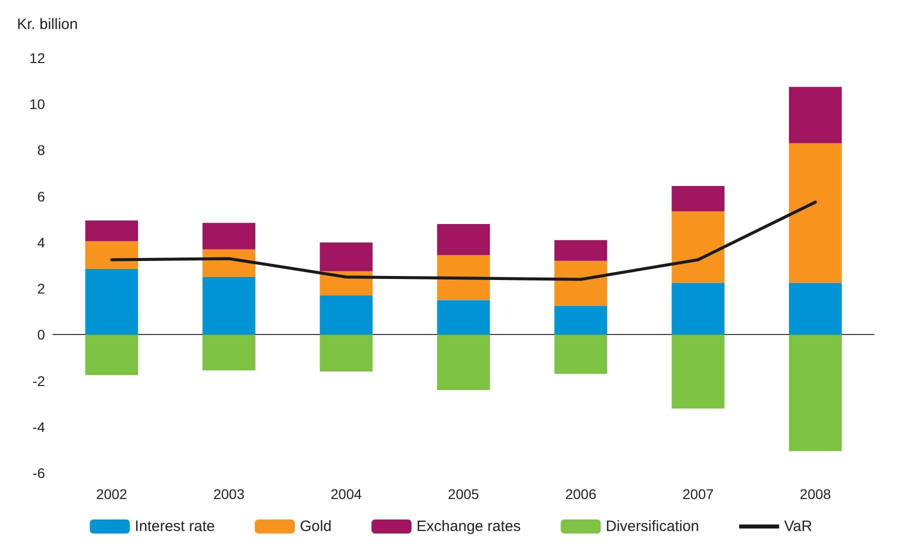 The height and width of the screenshot is (551, 902). What do you see at coordinates (41, 150) in the screenshot?
I see `y-tick-label: 8` at bounding box center [41, 150].